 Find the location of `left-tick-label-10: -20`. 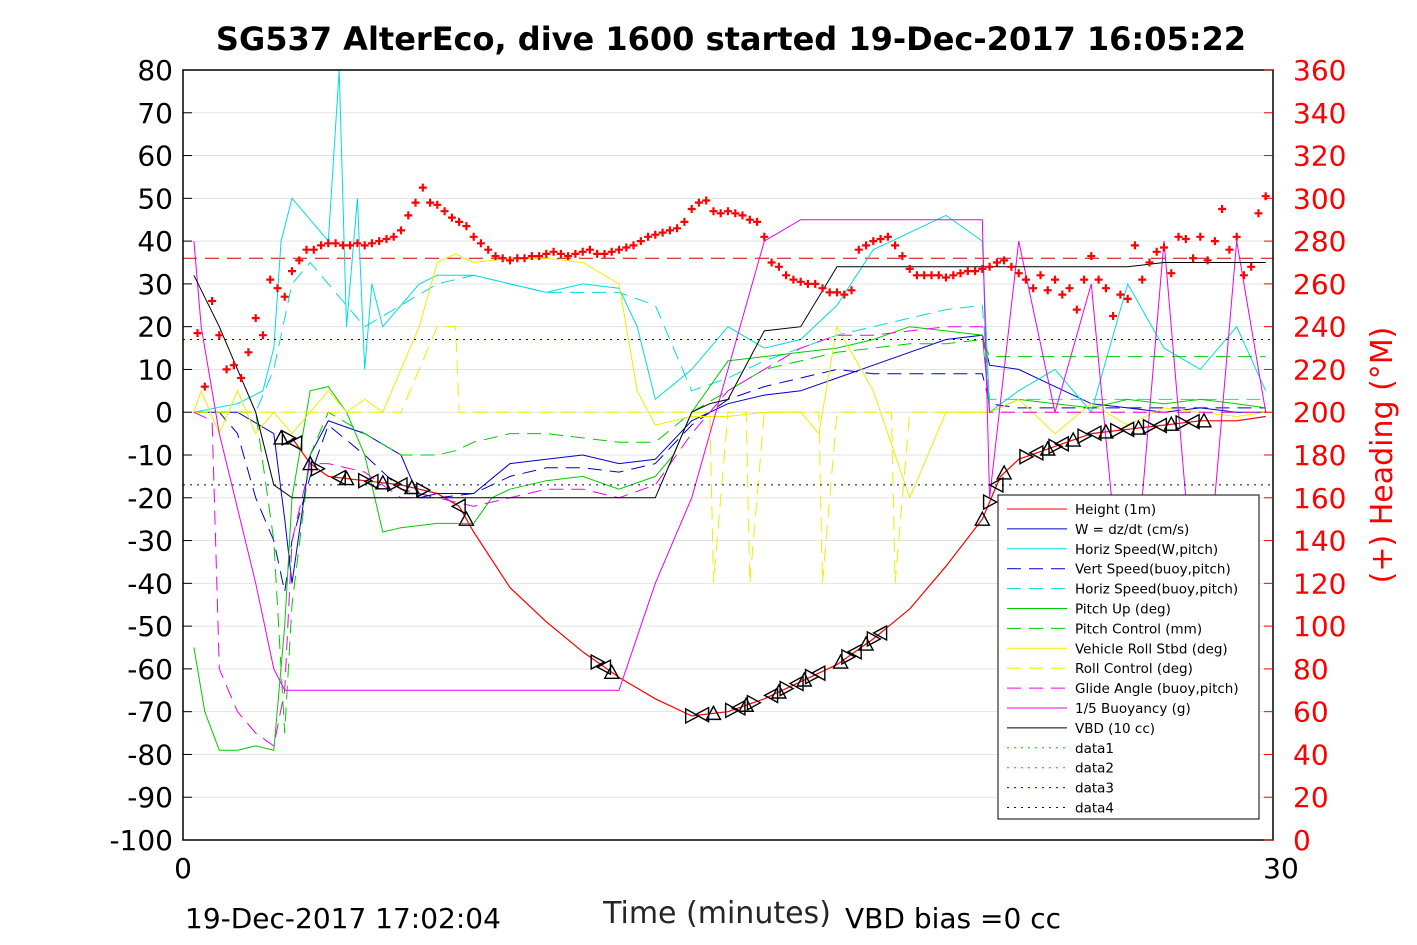

left-tick-label-10: -20 is located at coordinates (150, 498).